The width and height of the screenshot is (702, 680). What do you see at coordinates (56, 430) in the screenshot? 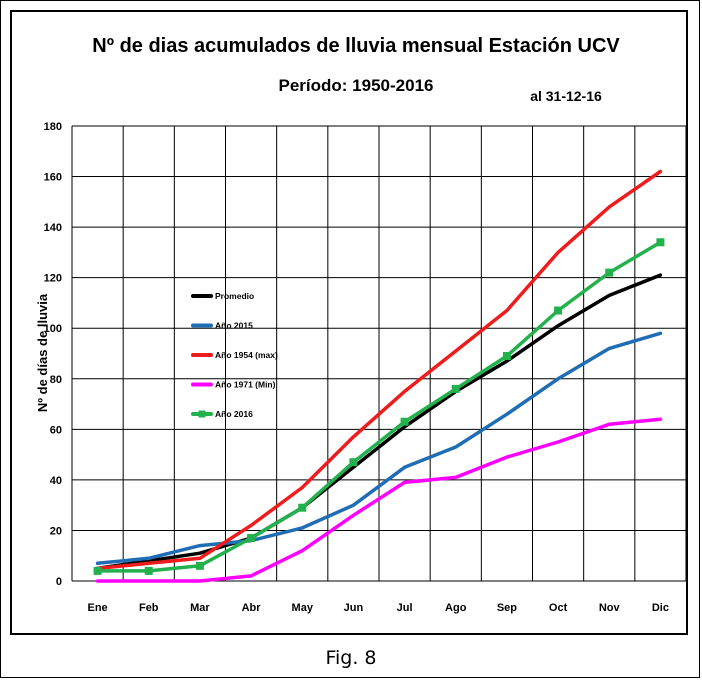
I see `y-tick-label: 60` at bounding box center [56, 430].